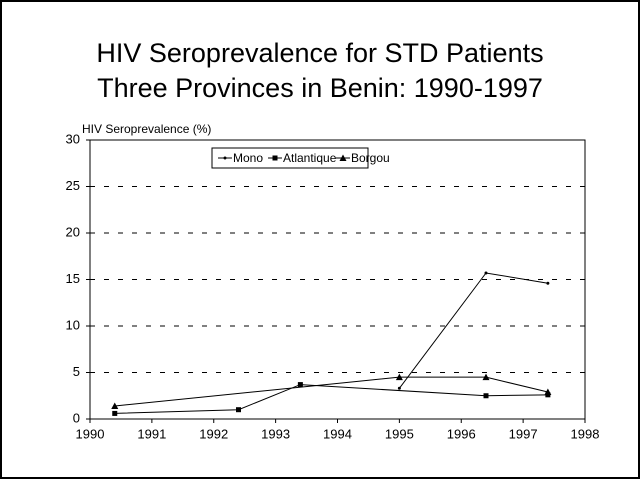  Describe the element at coordinates (399, 433) in the screenshot. I see `x-tick-label: 1995` at that location.